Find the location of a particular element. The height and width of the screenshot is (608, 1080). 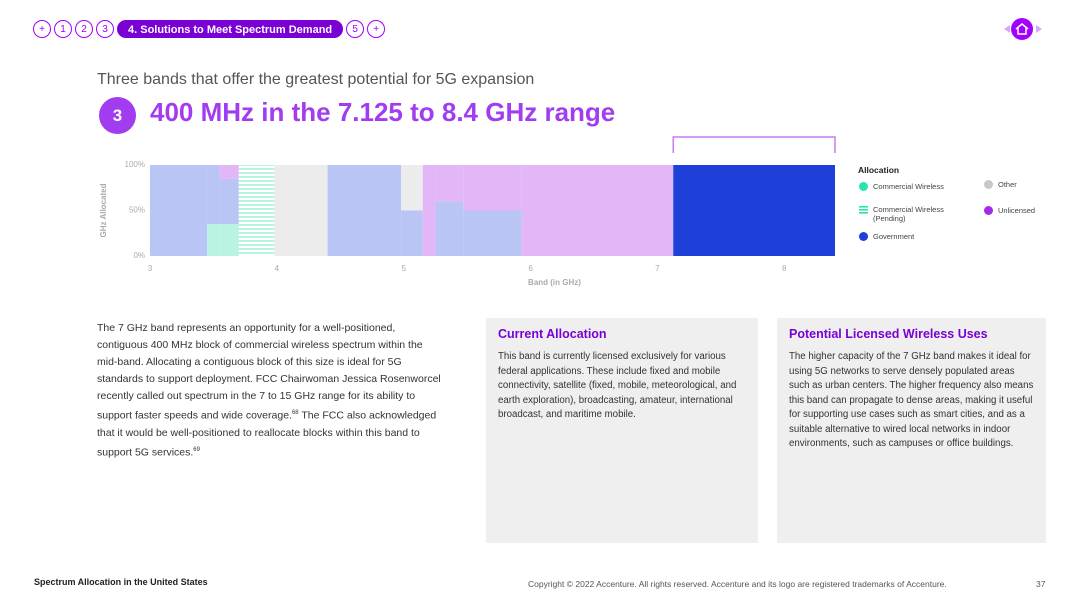

home-button is located at coordinates (1022, 29).